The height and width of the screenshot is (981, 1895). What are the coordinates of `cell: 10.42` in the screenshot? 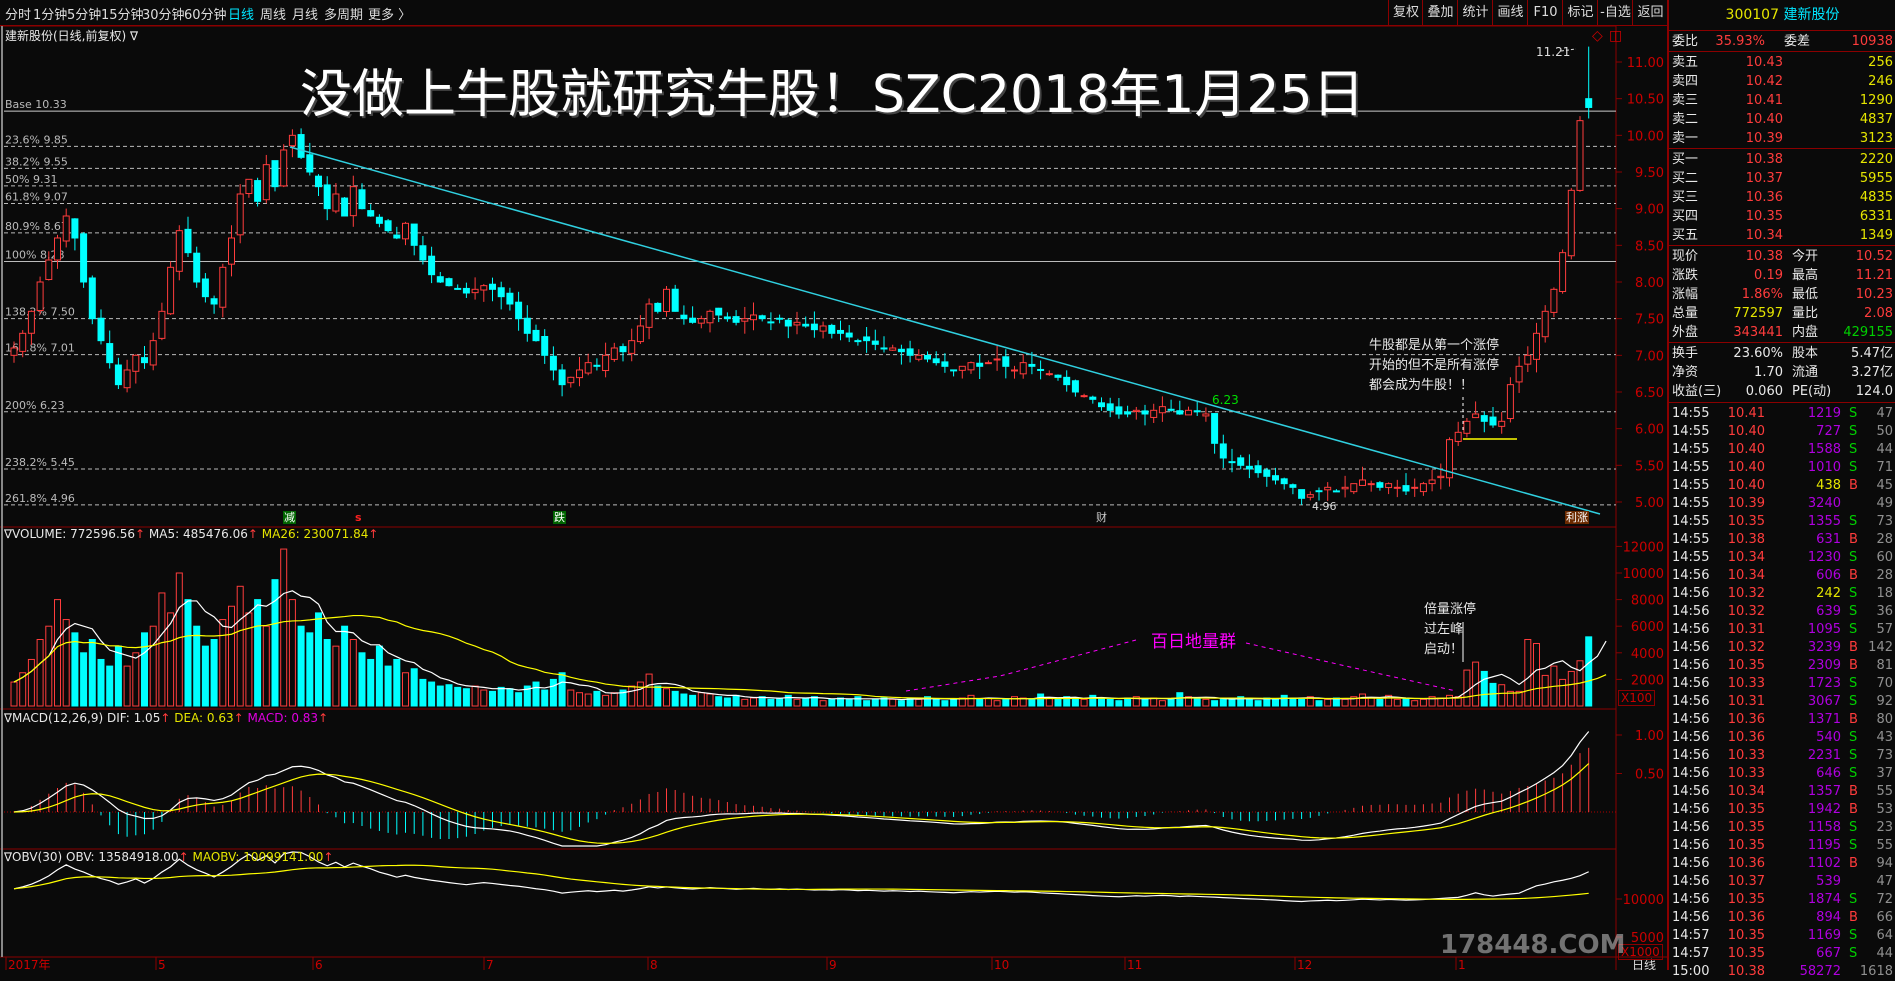 It's located at (1764, 81).